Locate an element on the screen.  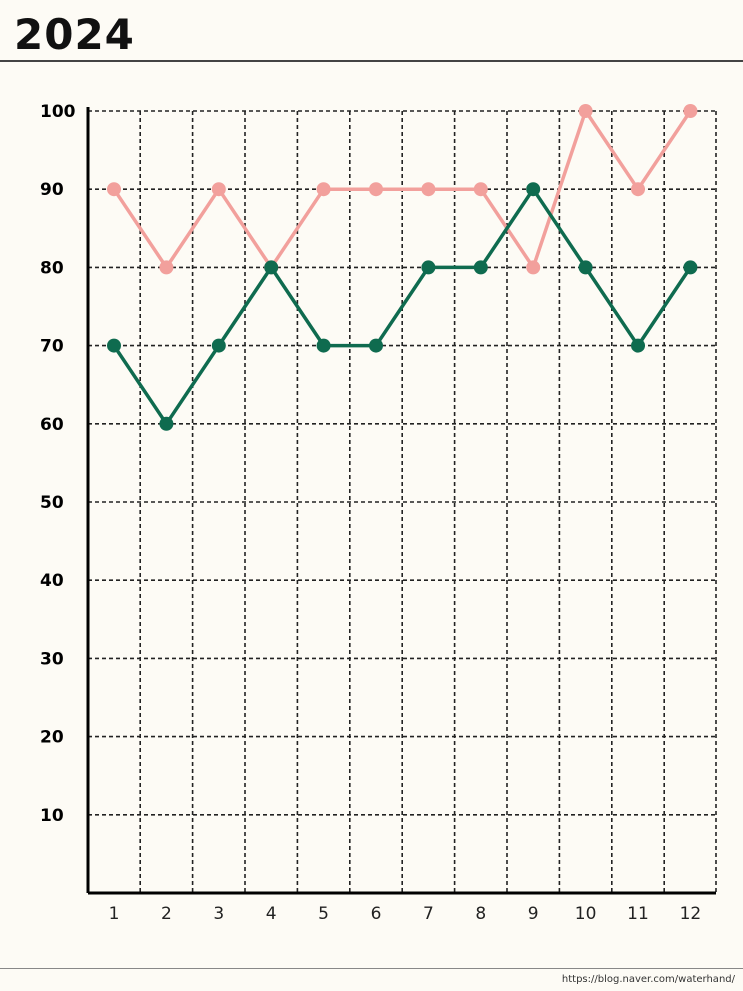
title-divider is located at coordinates (371, 61).